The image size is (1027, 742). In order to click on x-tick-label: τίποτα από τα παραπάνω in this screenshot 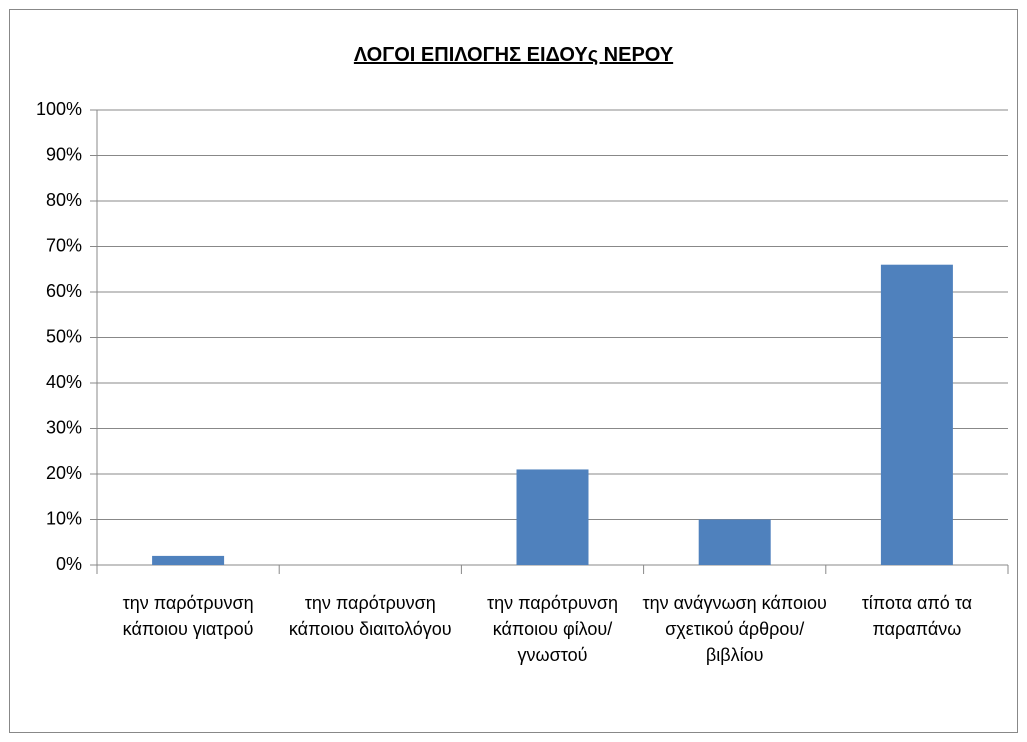, I will do `click(917, 616)`.